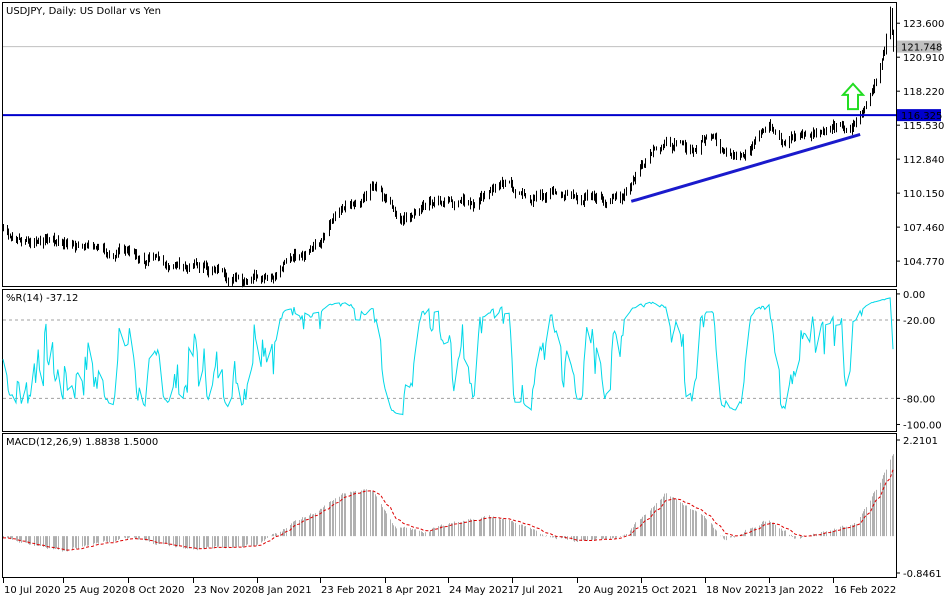  I want to click on wpr-axis: 0.00 -20.00 -80.00 -100.00, so click(919, 360).